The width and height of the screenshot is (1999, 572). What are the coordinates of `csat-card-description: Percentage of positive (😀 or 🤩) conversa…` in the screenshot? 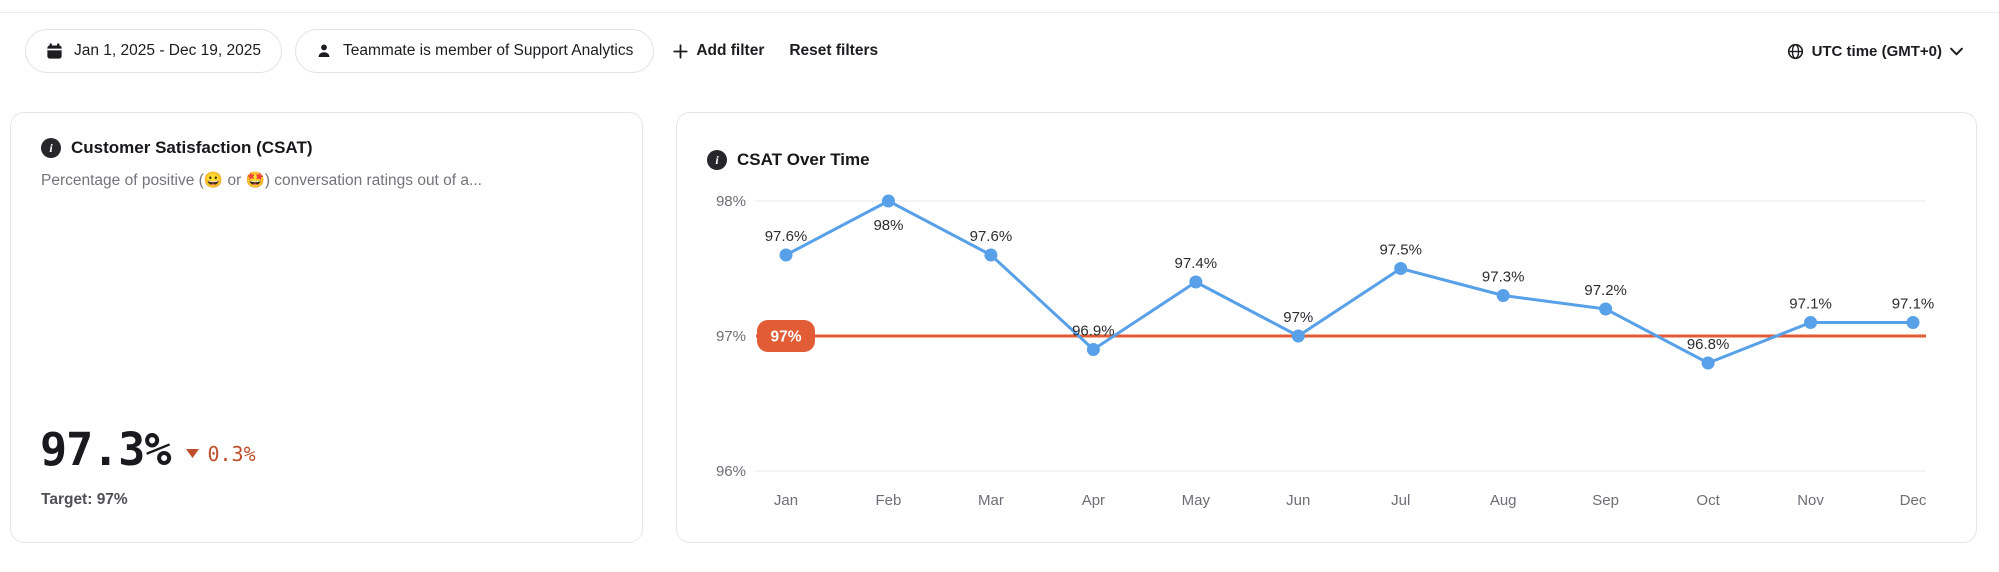 It's located at (261, 180).